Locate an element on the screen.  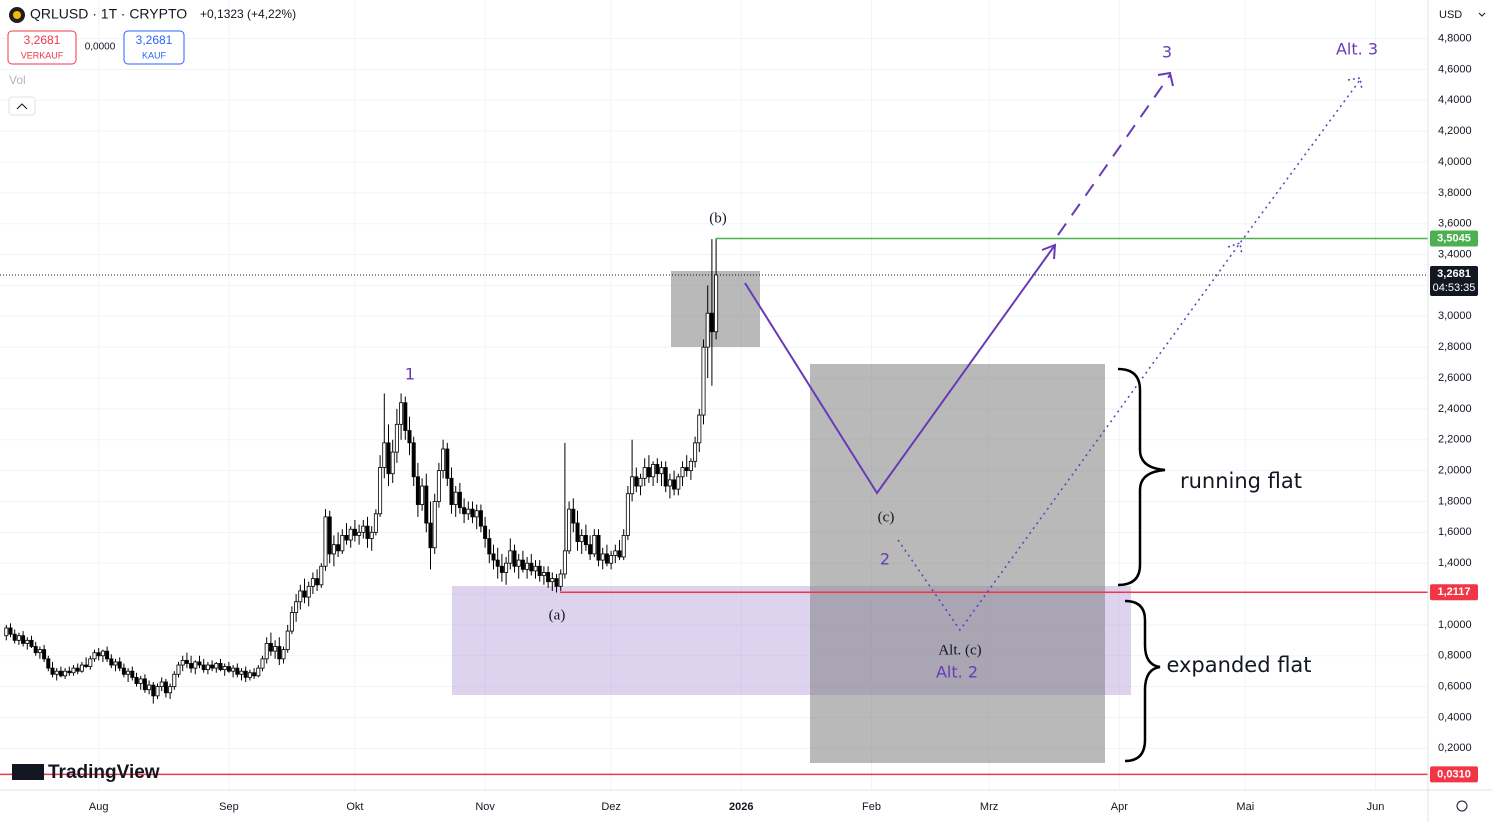
collapse-button is located at coordinates (22, 106).